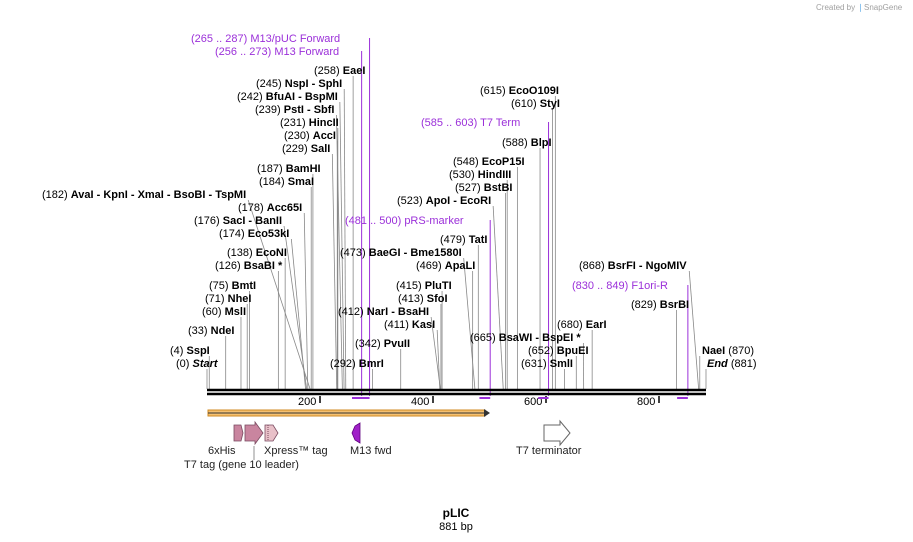  I want to click on site-position: (548), so click(467, 162).